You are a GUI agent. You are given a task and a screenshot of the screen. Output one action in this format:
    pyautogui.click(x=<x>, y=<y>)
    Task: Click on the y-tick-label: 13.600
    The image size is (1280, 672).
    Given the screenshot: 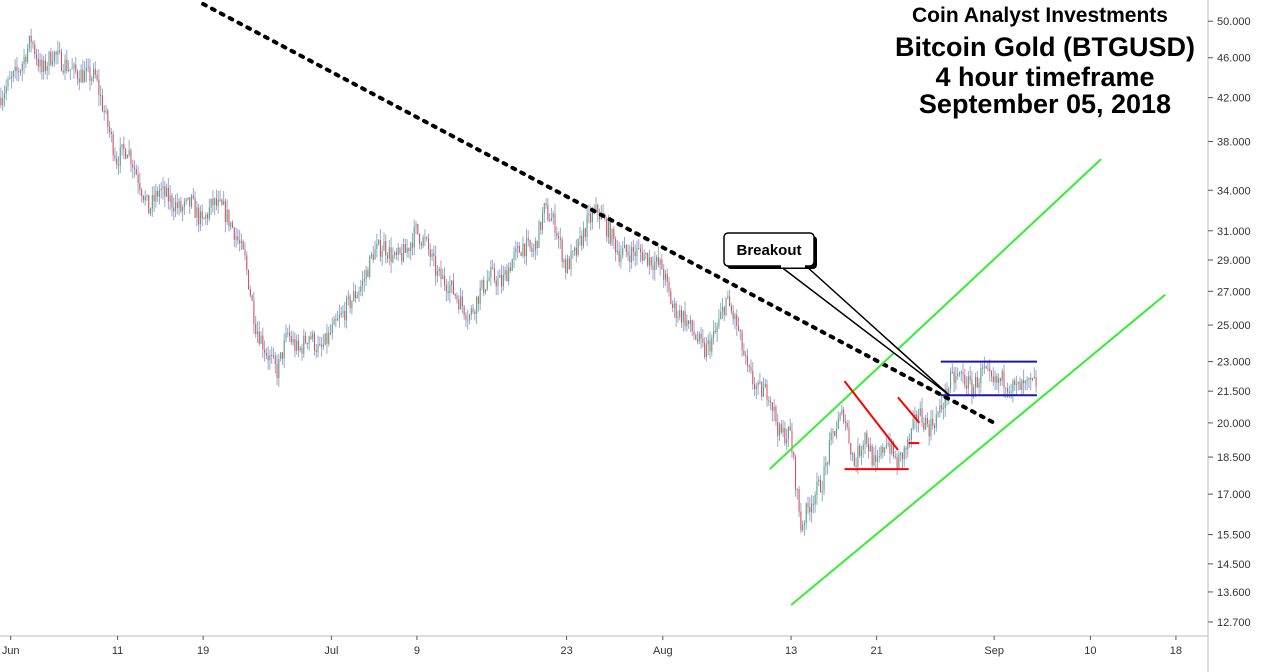 What is the action you would take?
    pyautogui.click(x=1234, y=593)
    